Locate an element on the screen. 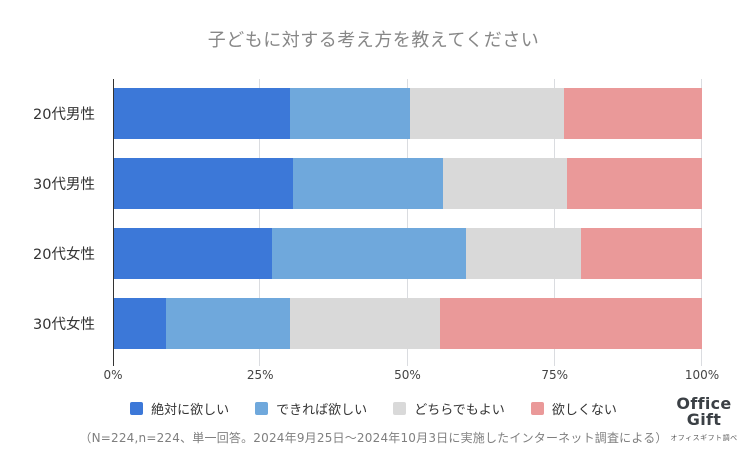  legend-item: どちらでもよい is located at coordinates (449, 408).